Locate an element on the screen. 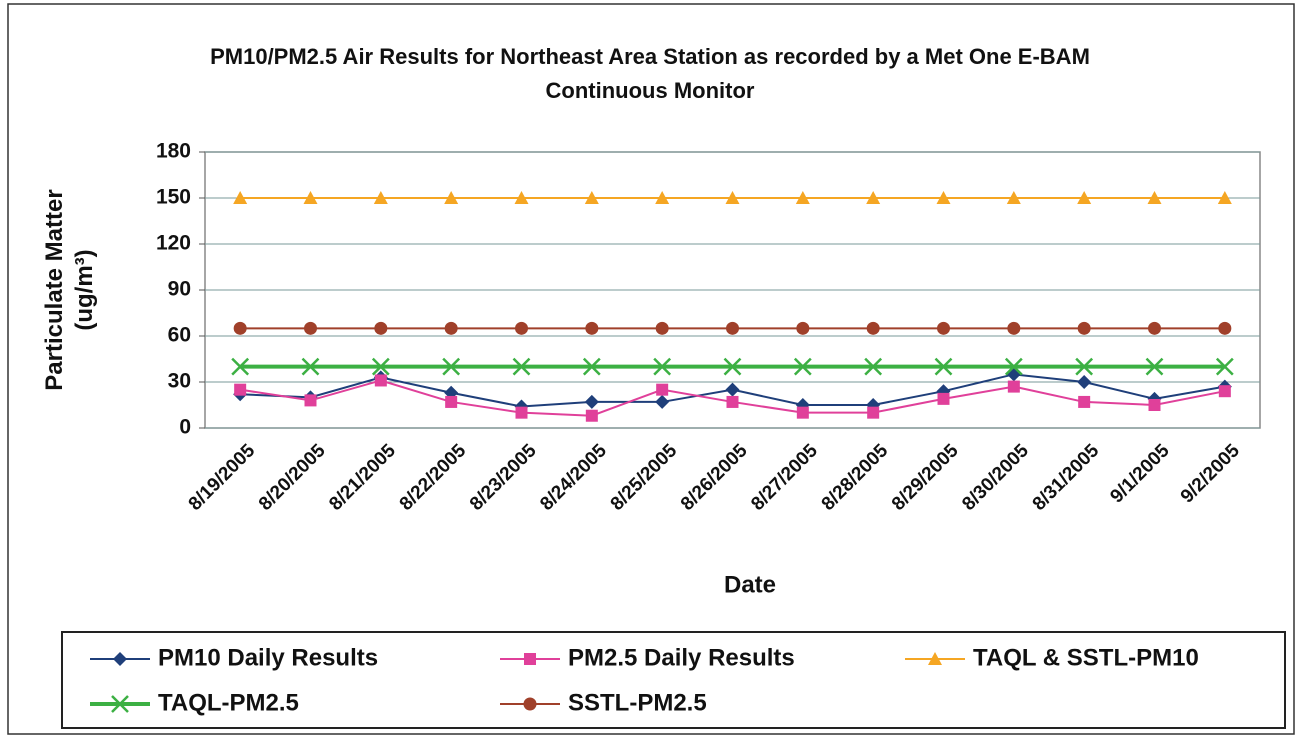 This screenshot has width=1302, height=737. legend-label: TAQL-PM2.5 is located at coordinates (228, 702).